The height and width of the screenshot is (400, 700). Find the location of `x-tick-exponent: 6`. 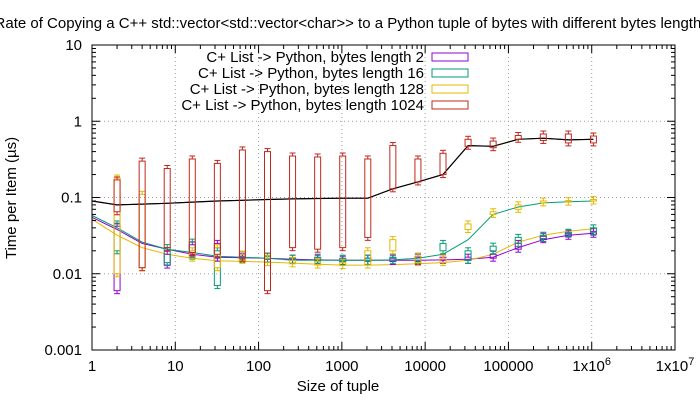

x-tick-exponent: 6 is located at coordinates (608, 362).